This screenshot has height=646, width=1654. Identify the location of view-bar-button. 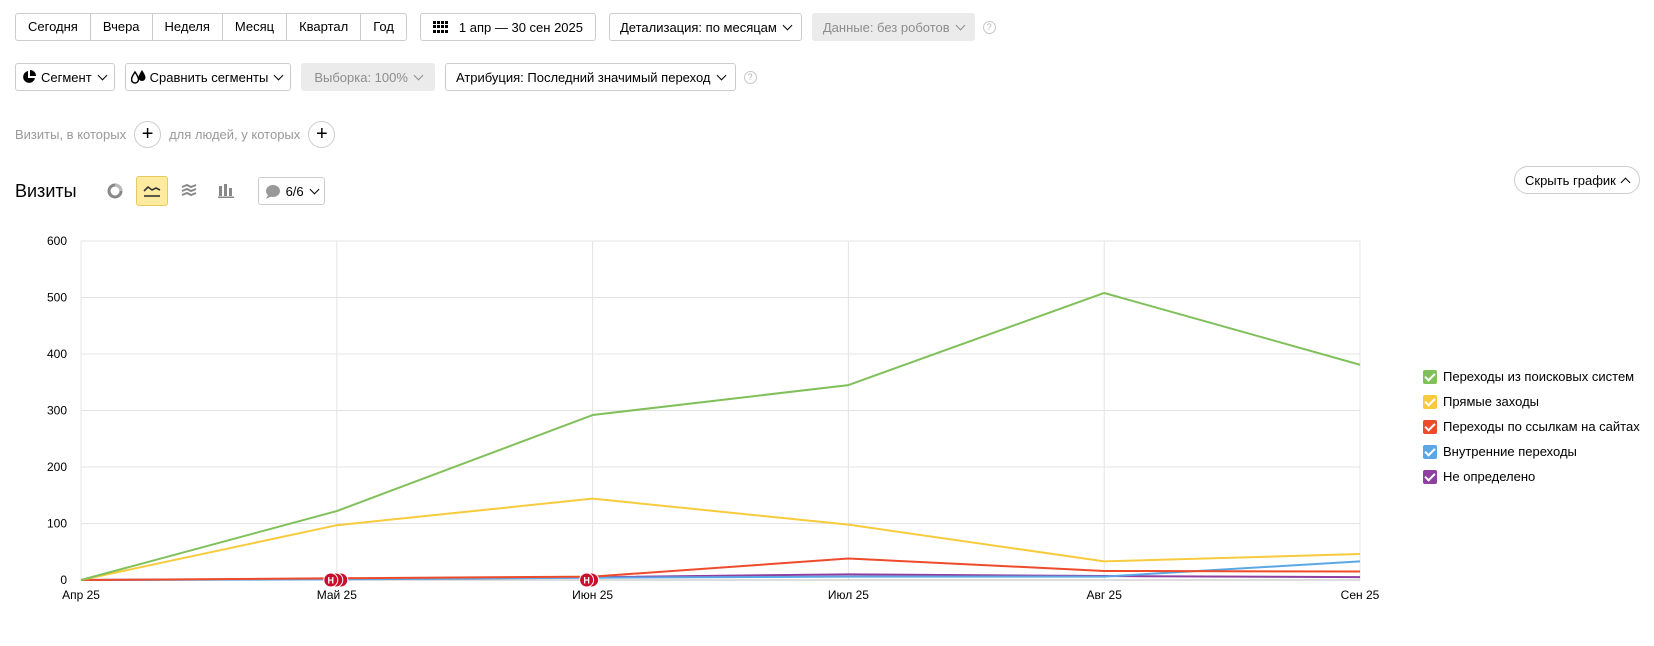
(226, 191).